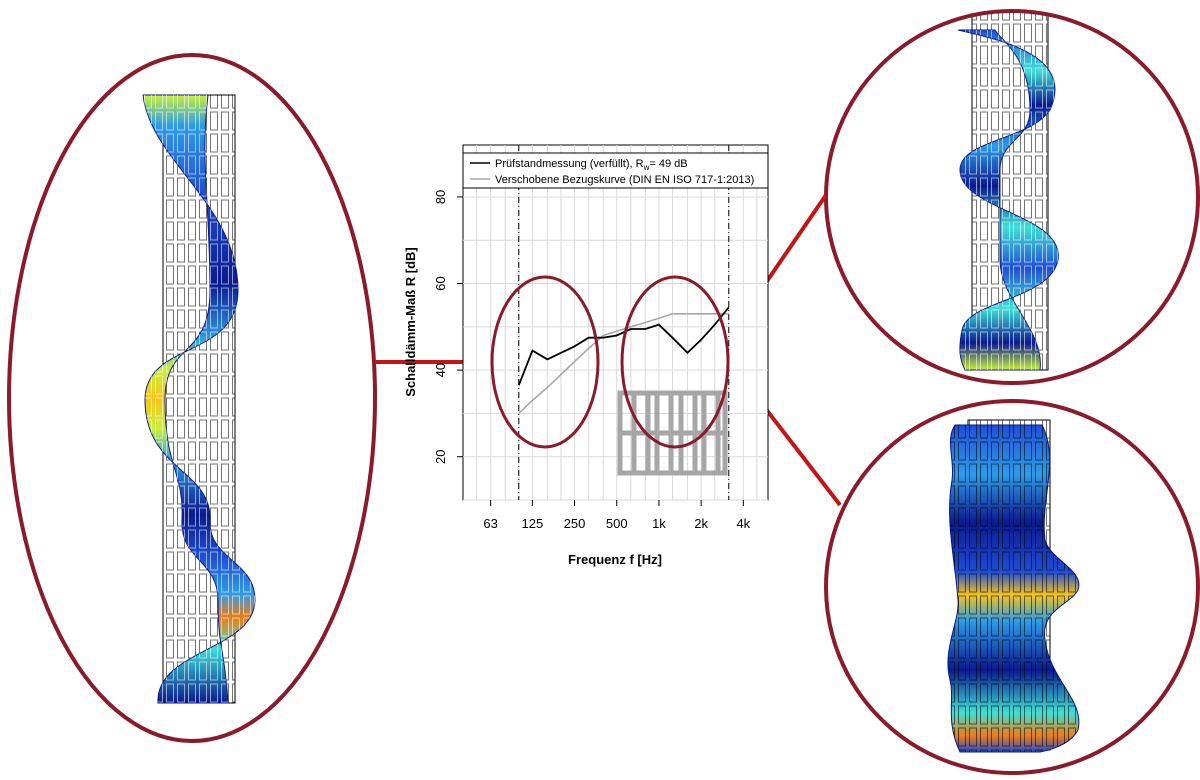  Describe the element at coordinates (575, 523) in the screenshot. I see `x-tick-label: 250` at that location.